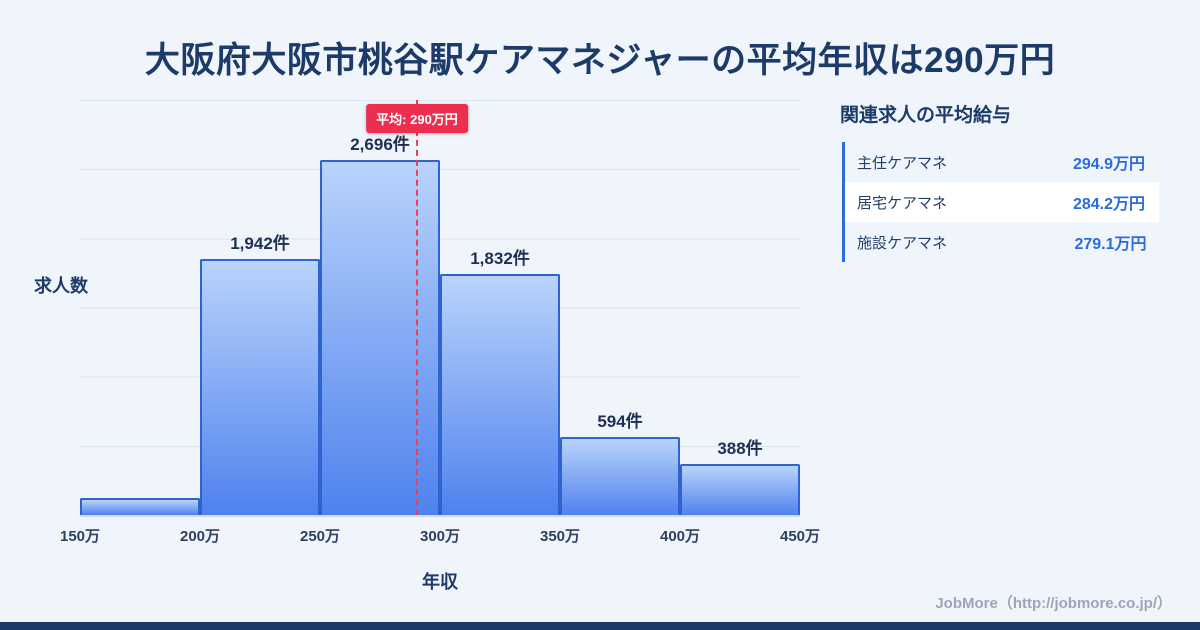  Describe the element at coordinates (1053, 603) in the screenshot. I see `site-credit: JobMore（http://jobmore.co.jp/）` at that location.